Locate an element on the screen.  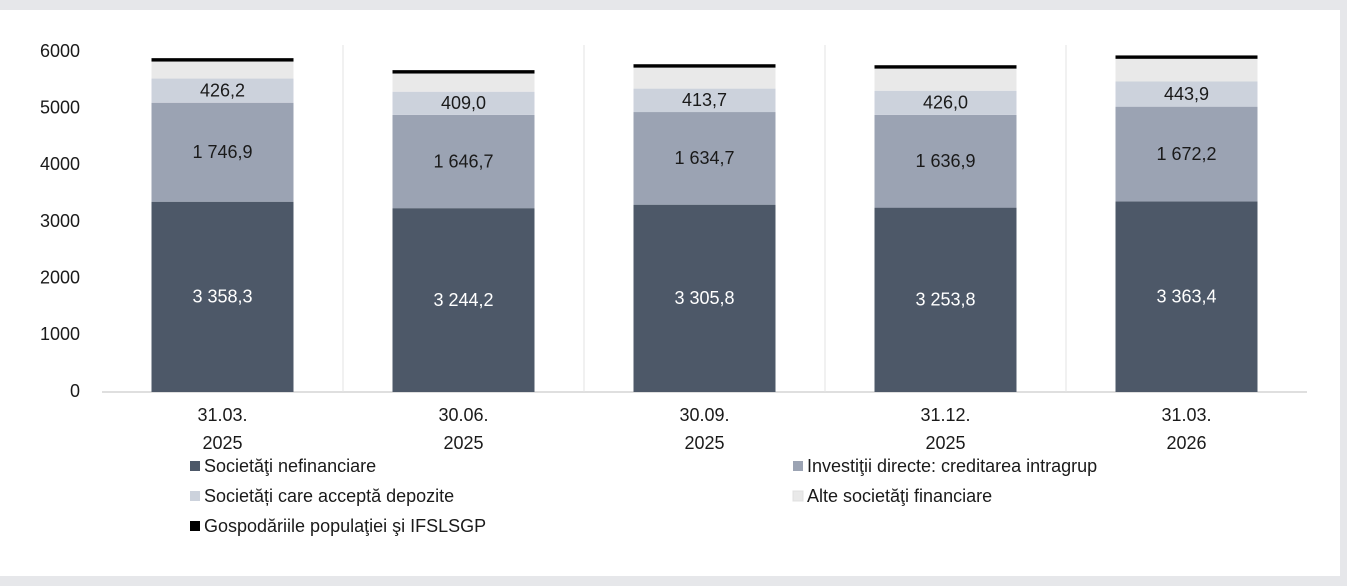
value-label: 3 244,2 is located at coordinates (463, 300).